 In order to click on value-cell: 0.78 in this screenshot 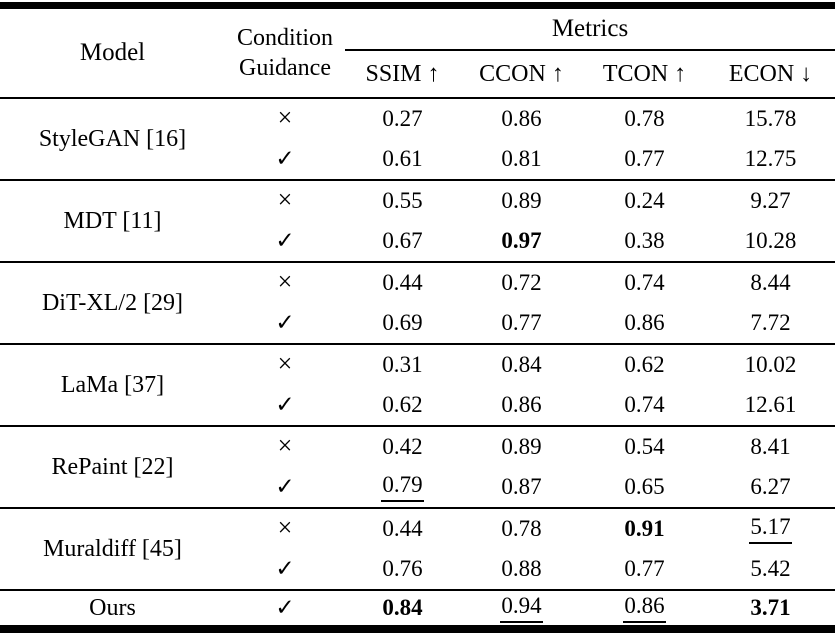, I will do `click(521, 528)`.